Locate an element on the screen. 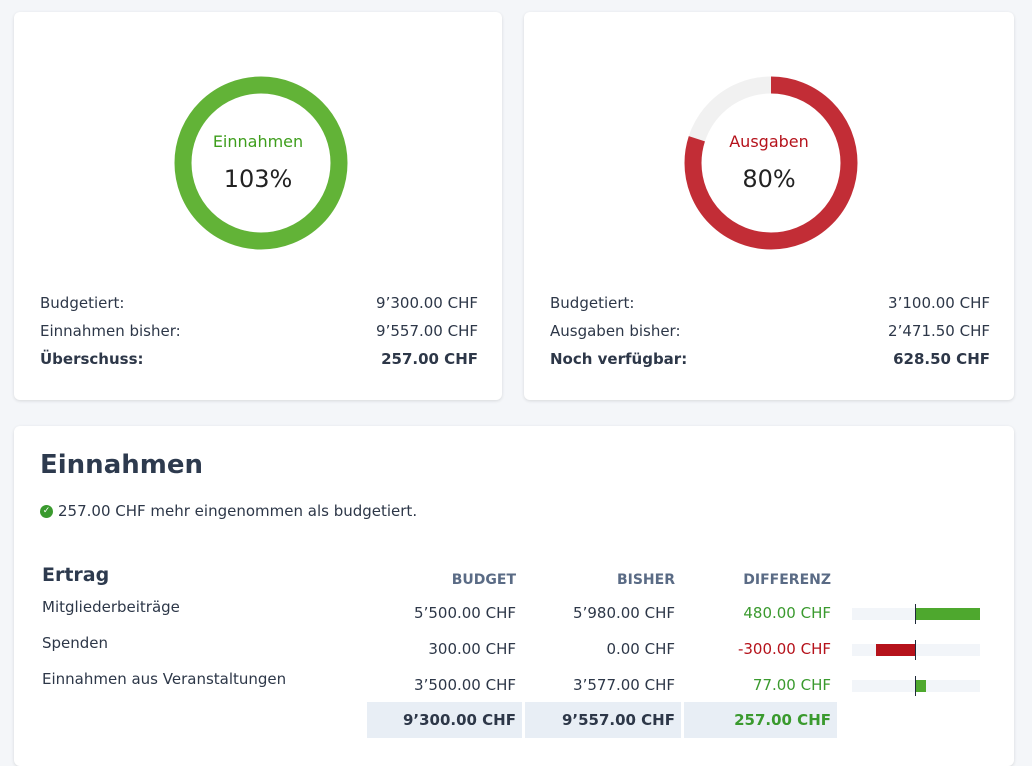 This screenshot has height=766, width=1032. donut-label: Einnahmen is located at coordinates (258, 141).